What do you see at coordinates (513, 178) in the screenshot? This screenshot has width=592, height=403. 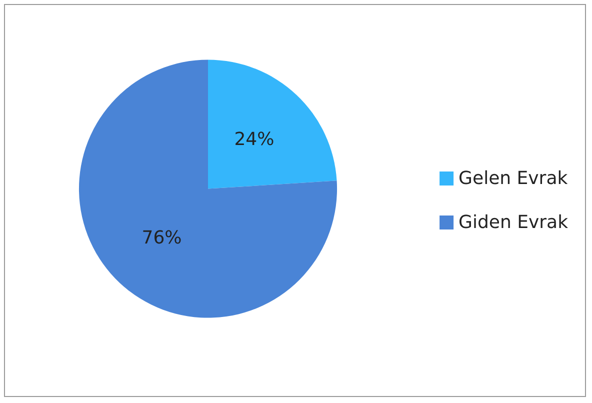 I see `legend-label: Gelen Evrak` at bounding box center [513, 178].